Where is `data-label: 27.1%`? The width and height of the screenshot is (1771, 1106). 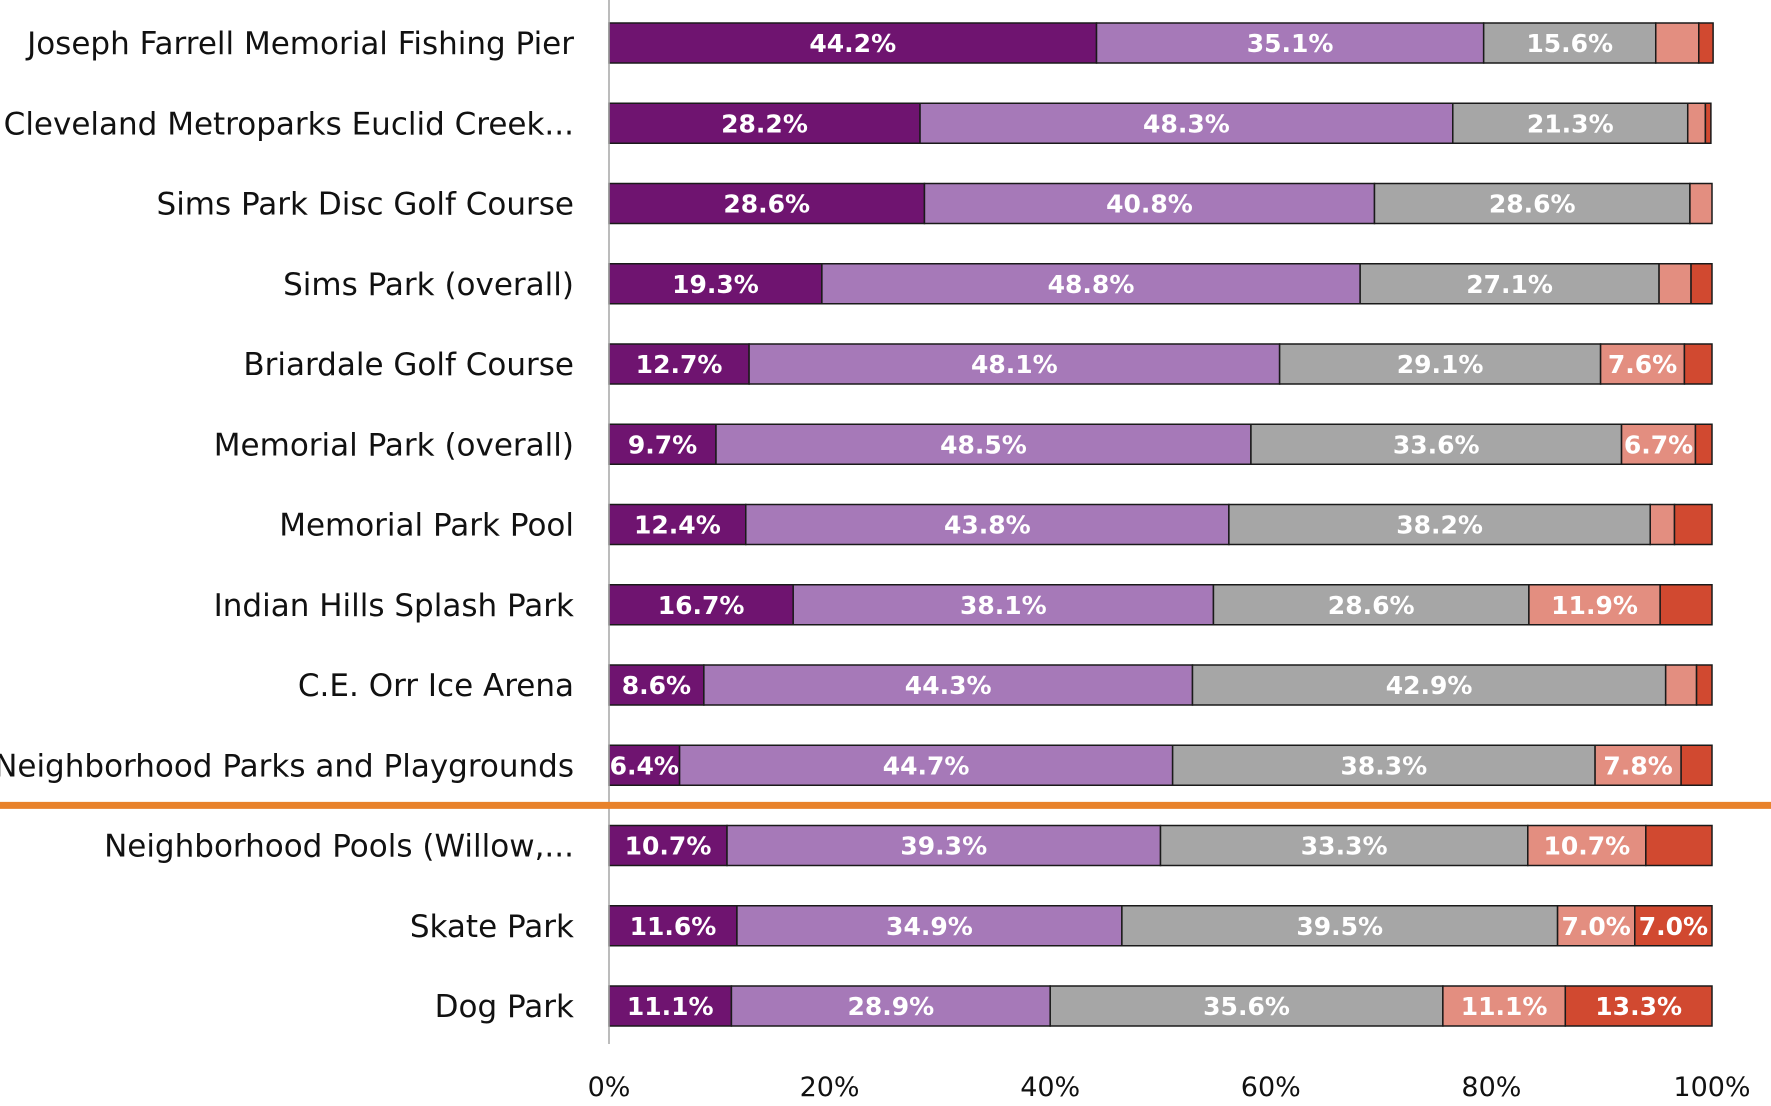
data-label: 27.1% is located at coordinates (1509, 284).